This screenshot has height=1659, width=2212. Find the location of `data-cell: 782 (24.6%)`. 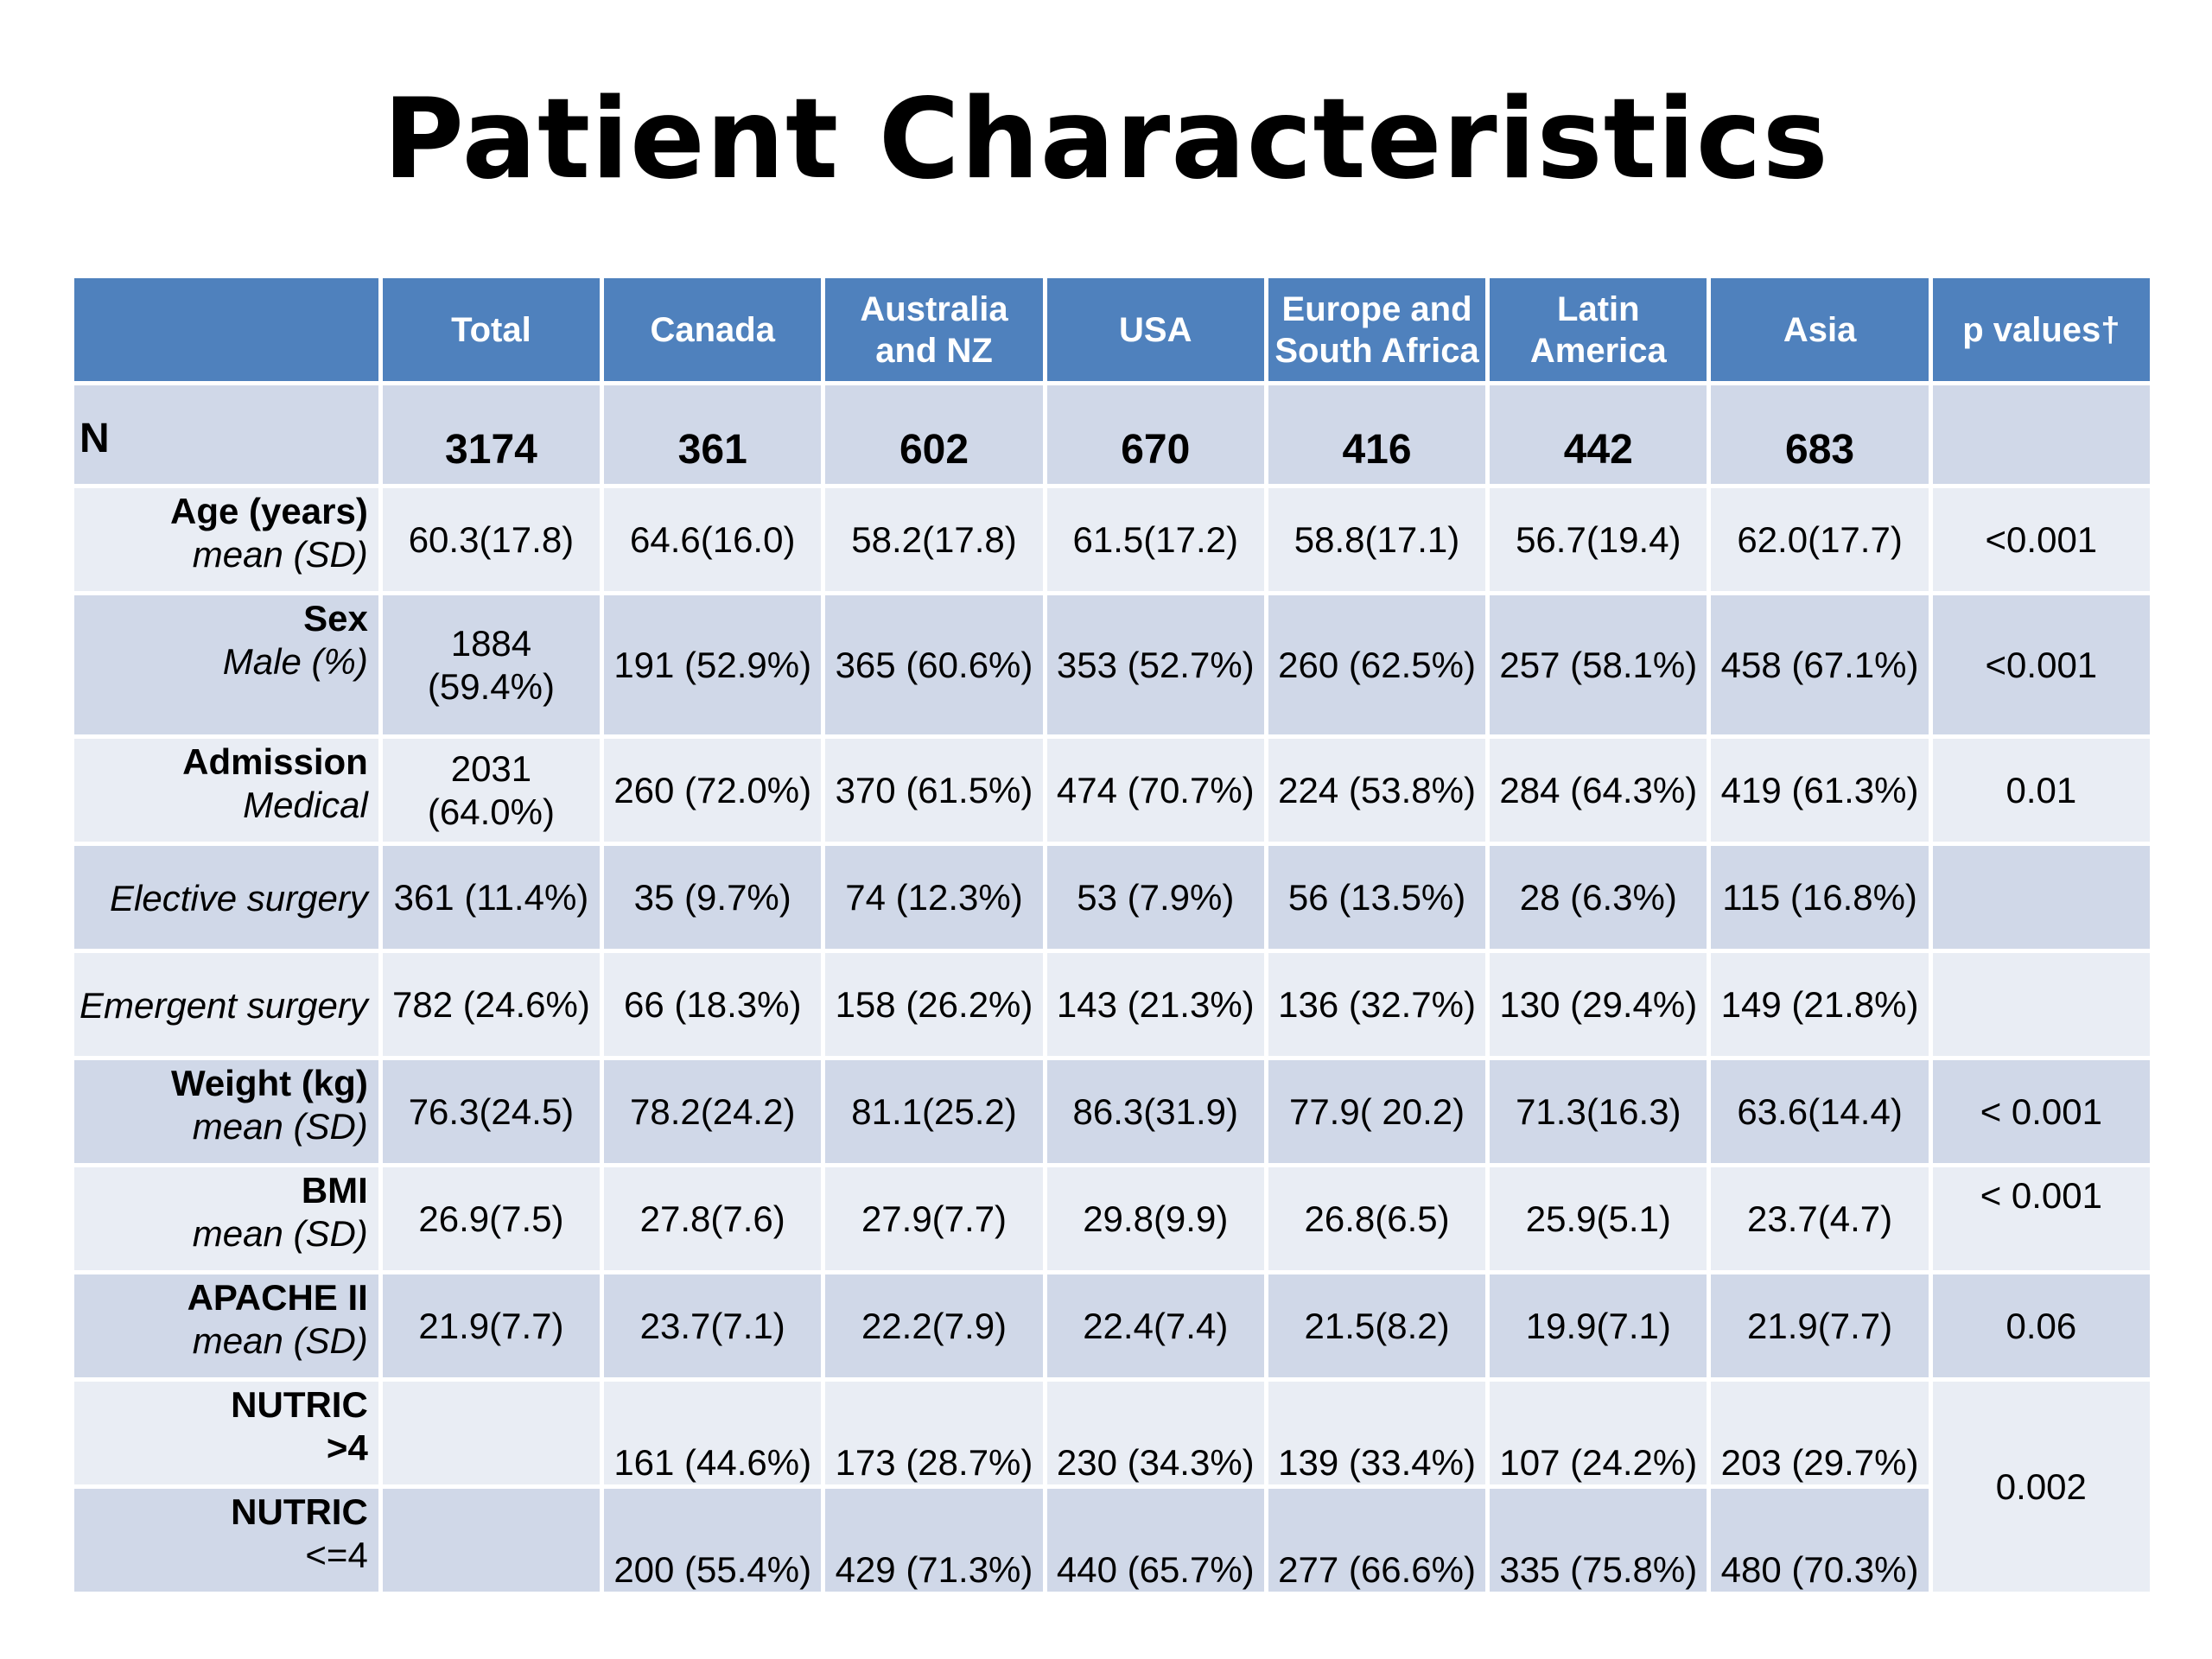

data-cell: 782 (24.6%) is located at coordinates (491, 1004).